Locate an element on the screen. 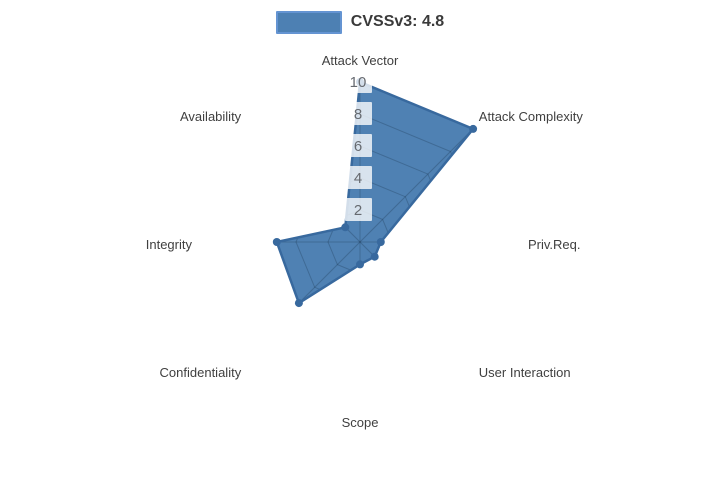 The height and width of the screenshot is (504, 720). tick-label-6: 6 is located at coordinates (358, 146).